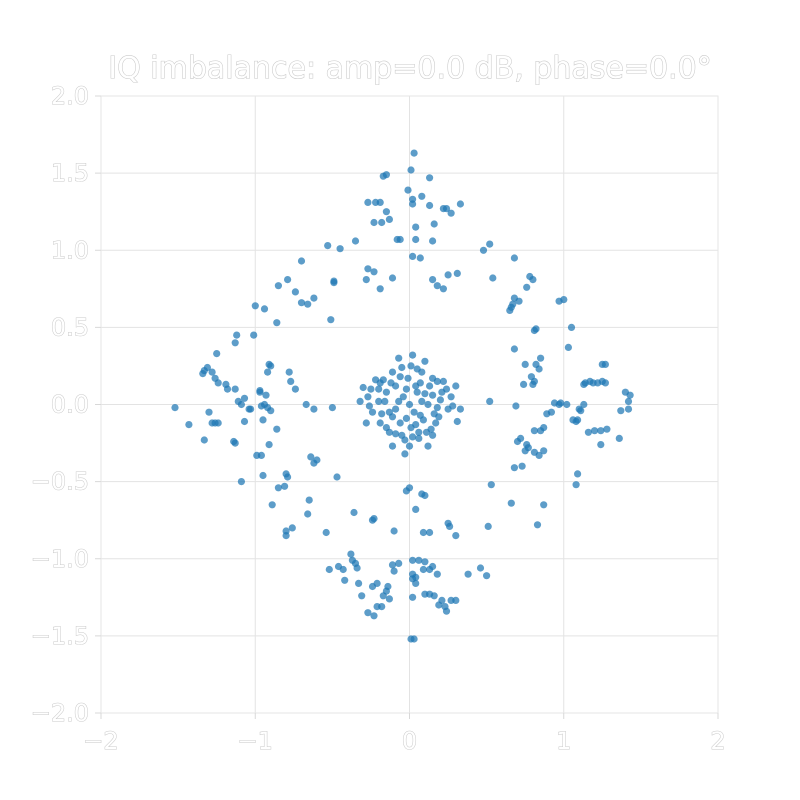  What do you see at coordinates (70, 250) in the screenshot?
I see `y-tick-label: 1.0` at bounding box center [70, 250].